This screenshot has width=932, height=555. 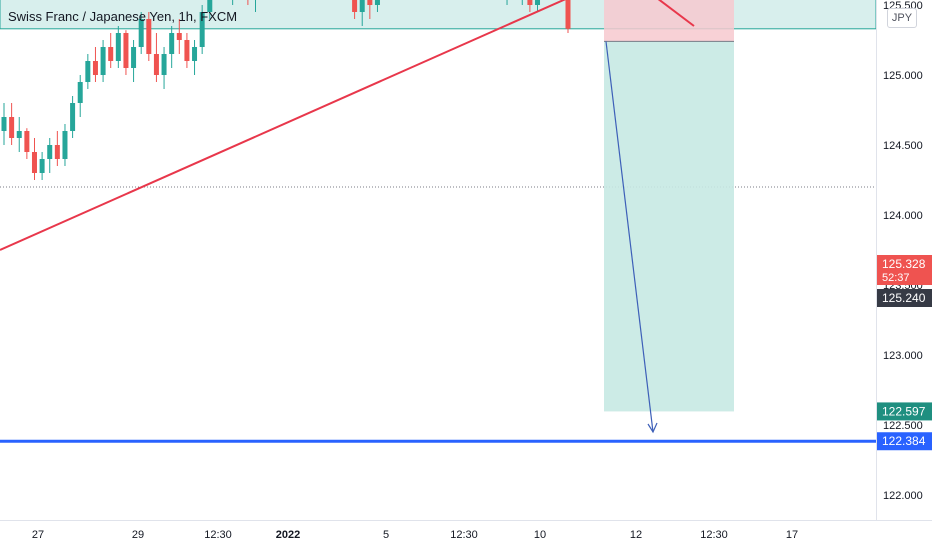 I want to click on currency-unit-badge: JPY, so click(x=902, y=18).